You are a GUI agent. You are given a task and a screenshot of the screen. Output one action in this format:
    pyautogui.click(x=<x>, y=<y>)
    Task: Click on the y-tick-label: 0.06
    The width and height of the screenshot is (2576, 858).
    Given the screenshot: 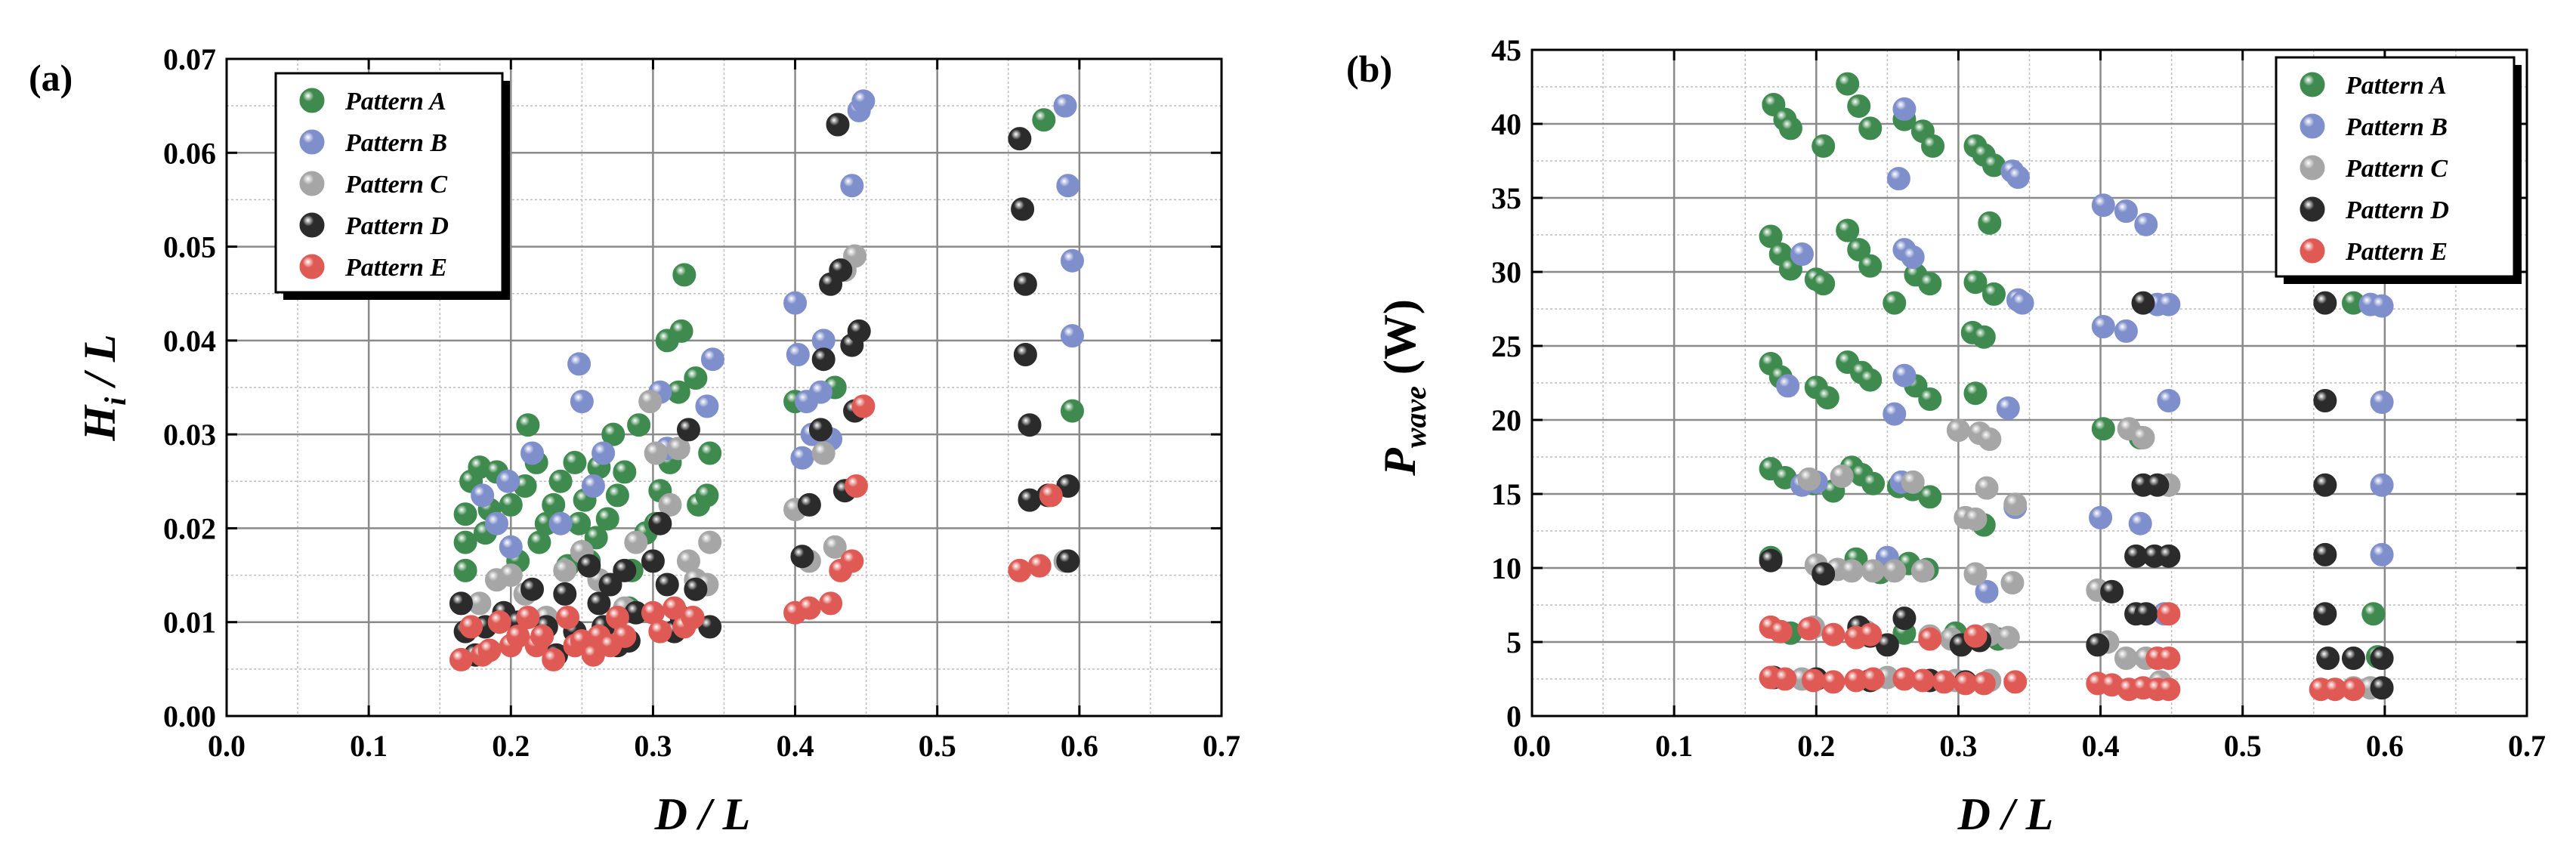 What is the action you would take?
    pyautogui.click(x=189, y=153)
    